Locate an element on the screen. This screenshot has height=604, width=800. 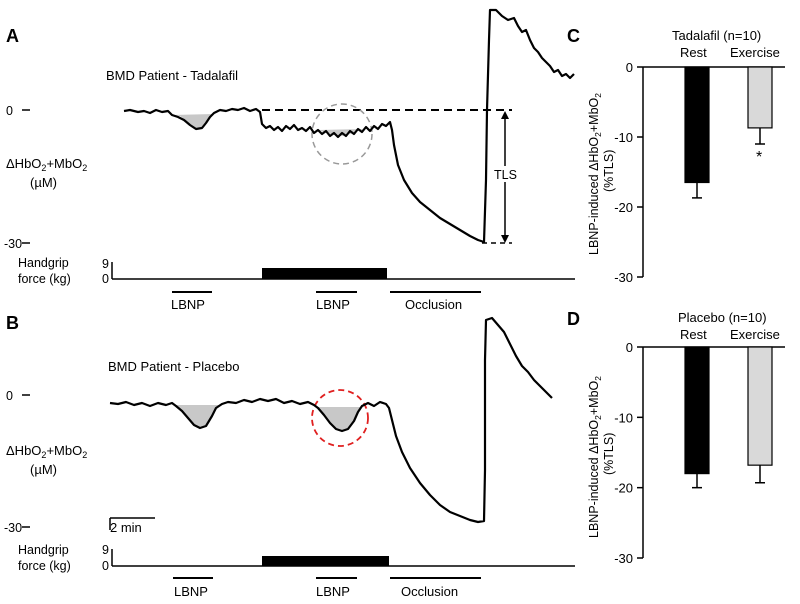
panel-b-ytick-bottom: -30 is located at coordinates (13, 528).